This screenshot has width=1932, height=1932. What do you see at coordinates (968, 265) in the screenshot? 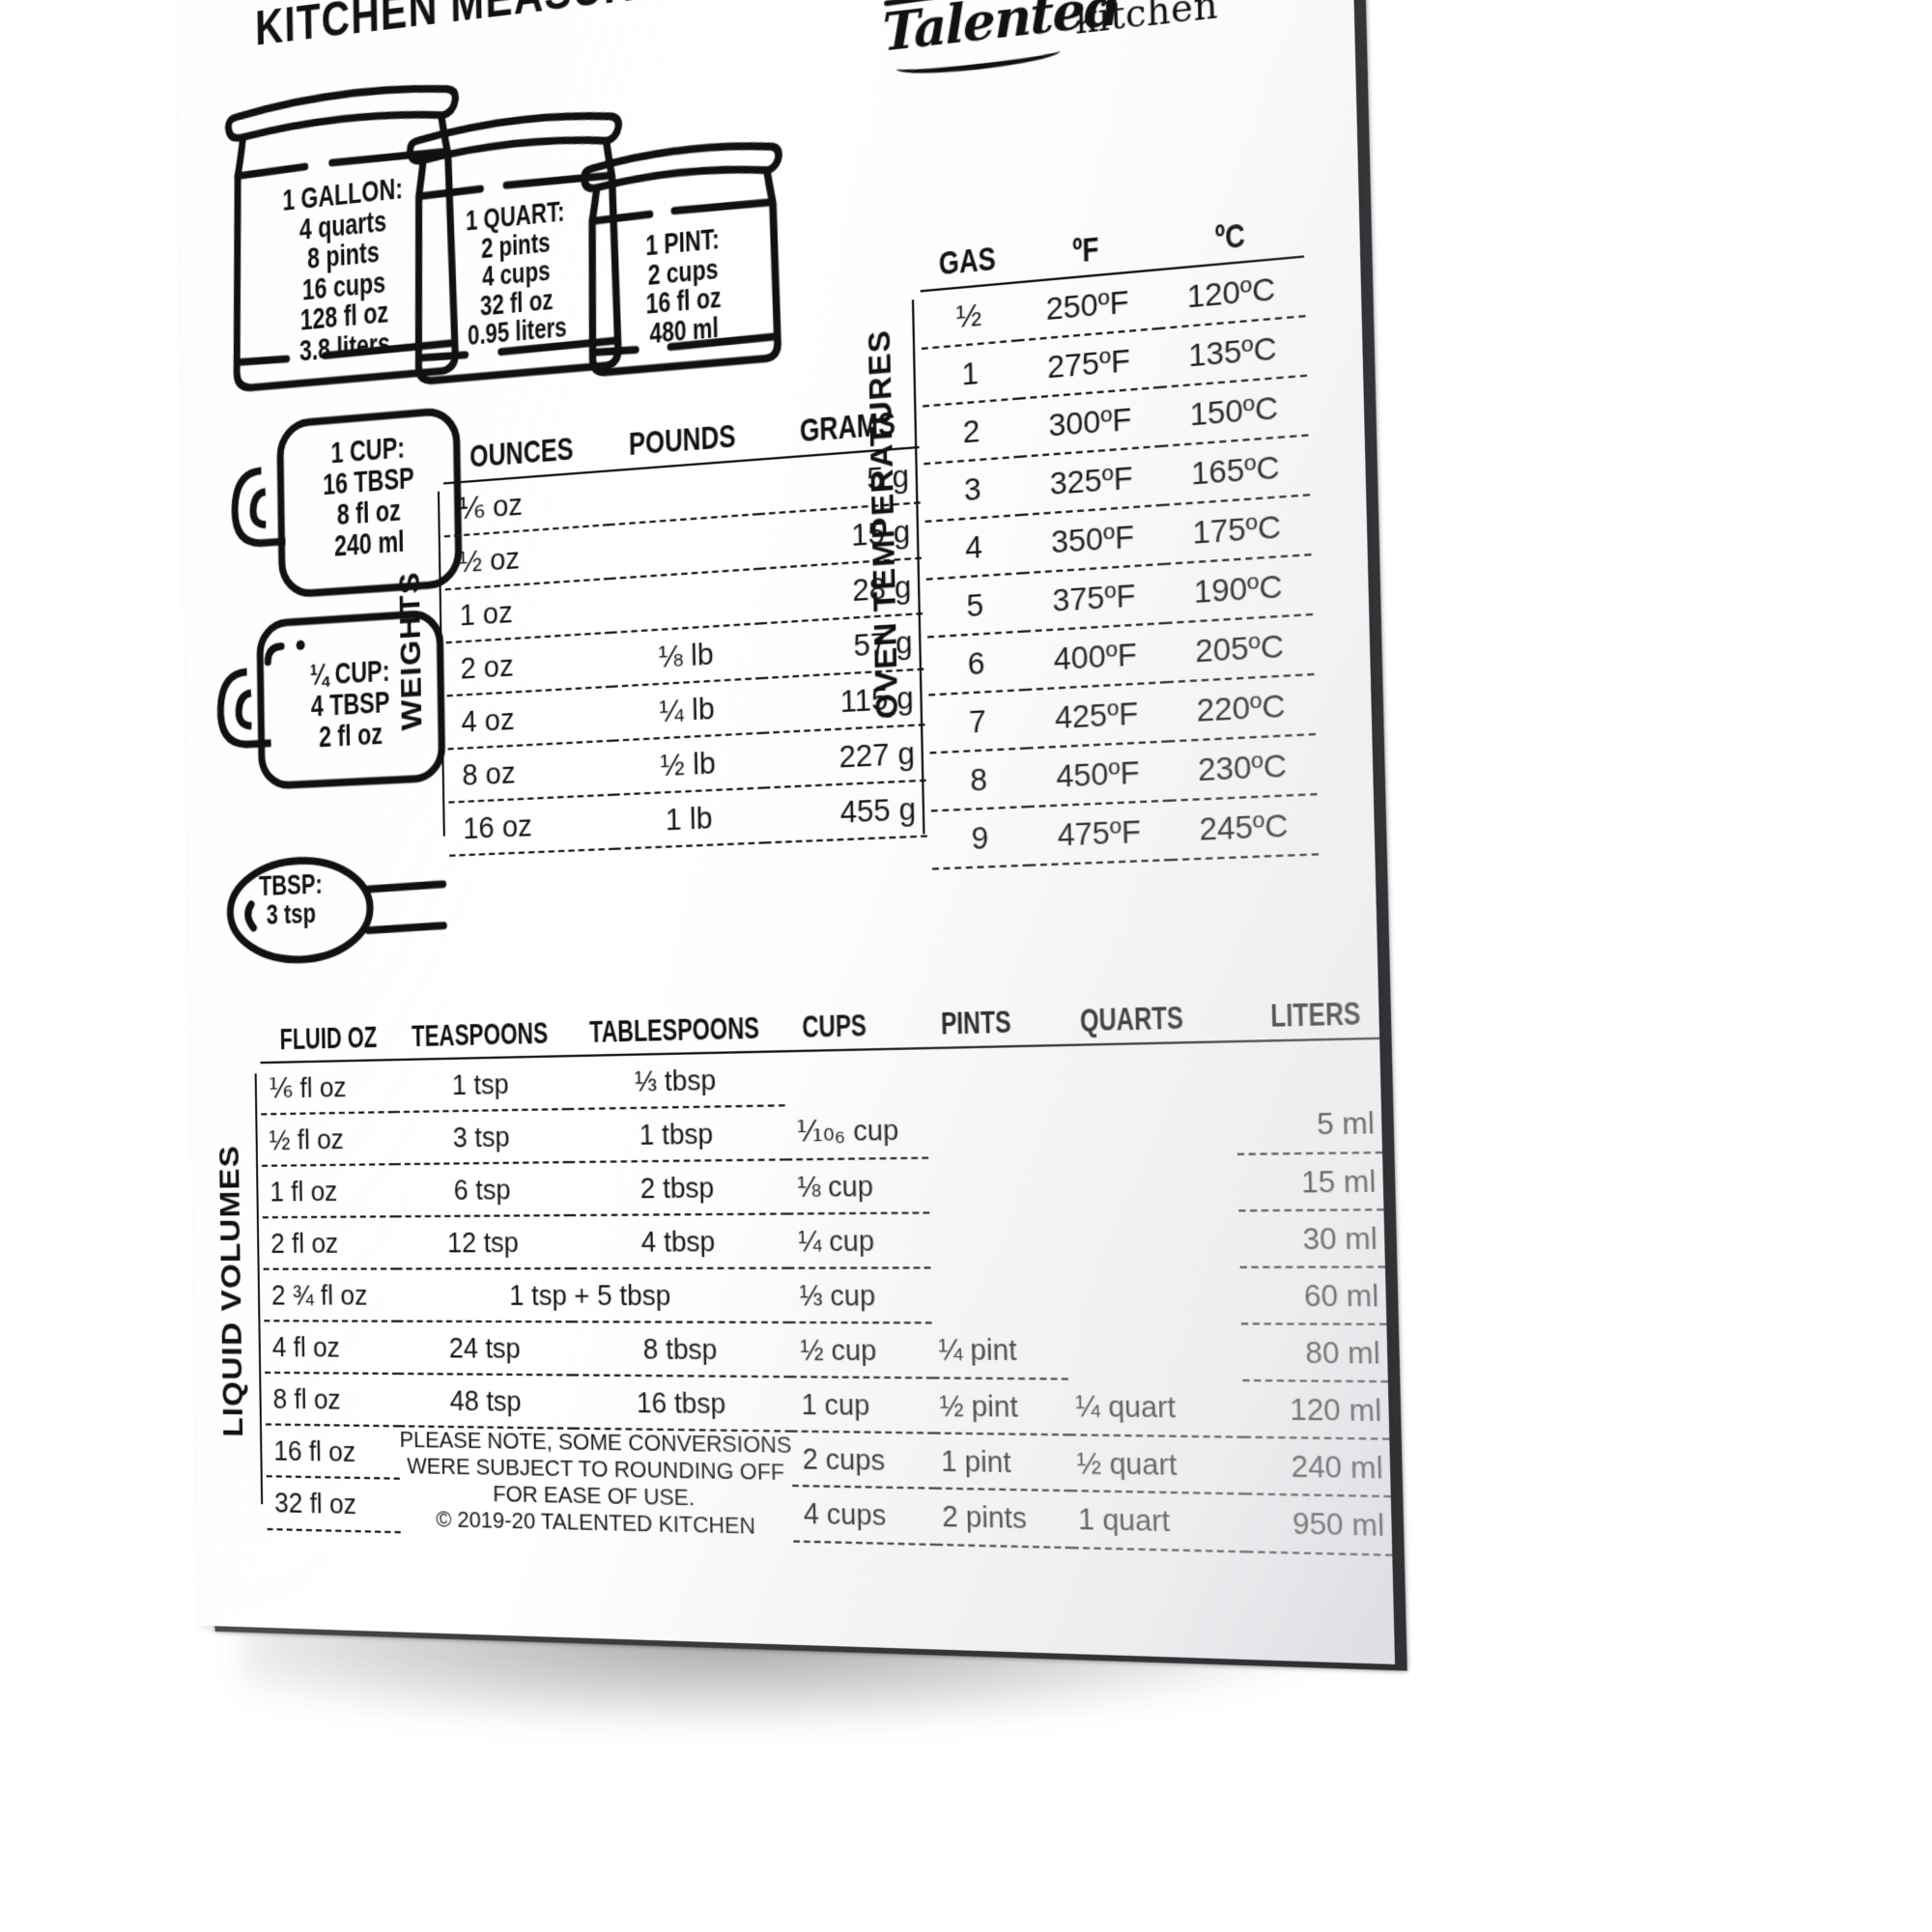
I see `oven-col-gas: GAS` at bounding box center [968, 265].